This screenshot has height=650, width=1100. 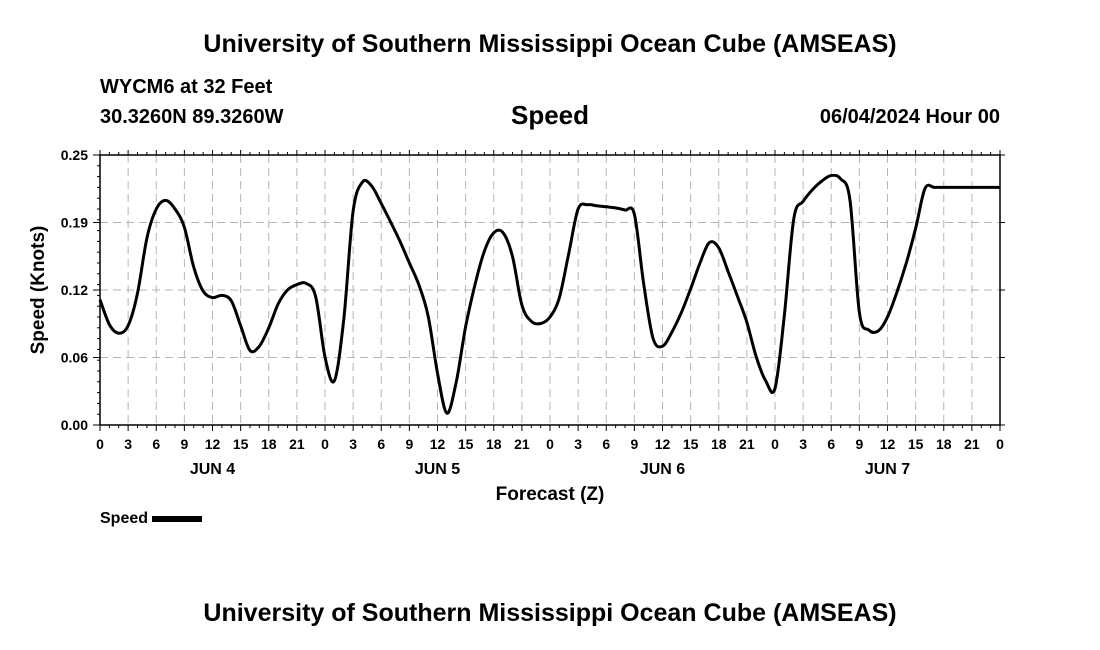 What do you see at coordinates (74, 358) in the screenshot?
I see `y-tick-label: 0.06` at bounding box center [74, 358].